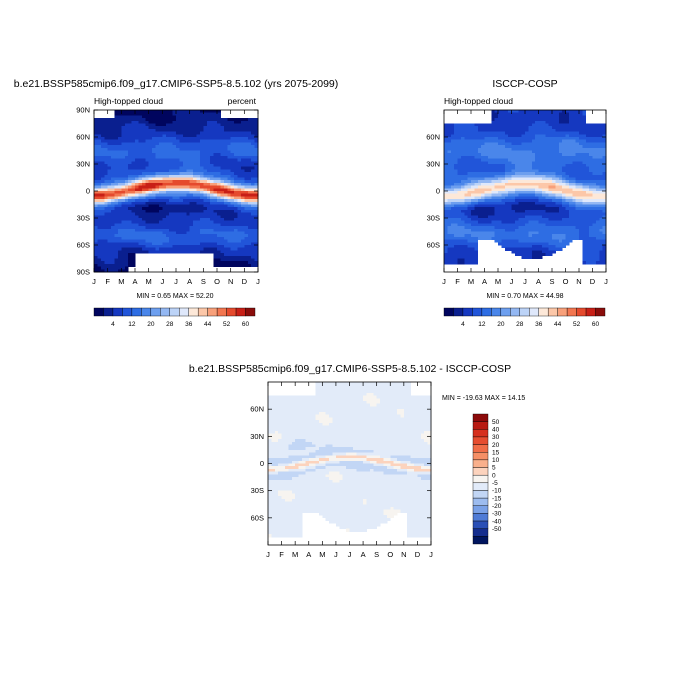 This screenshot has height=700, width=700. Describe the element at coordinates (146, 312) in the screenshot. I see `colorbar-swatch` at that location.